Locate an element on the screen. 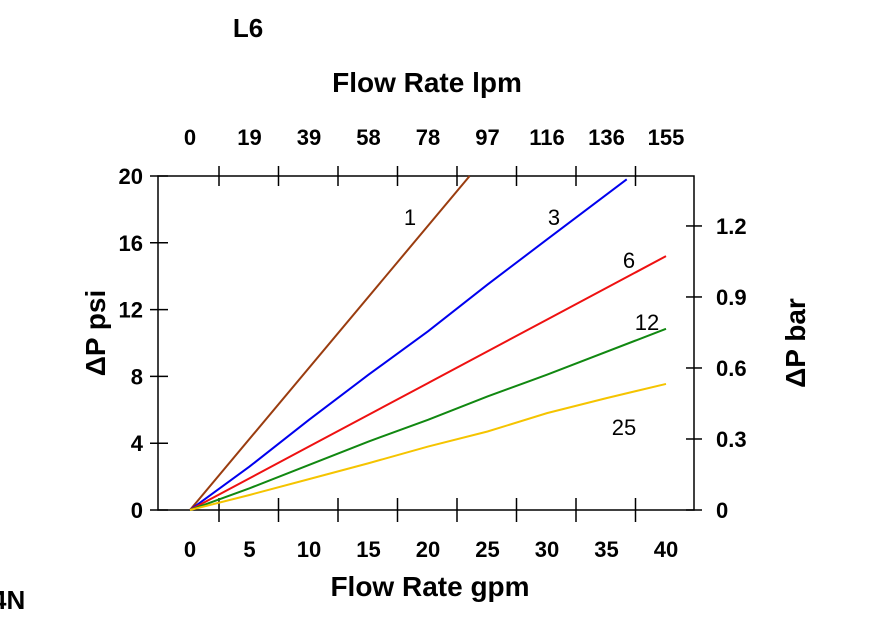 The width and height of the screenshot is (878, 618). series-label-3: 3 is located at coordinates (554, 217).